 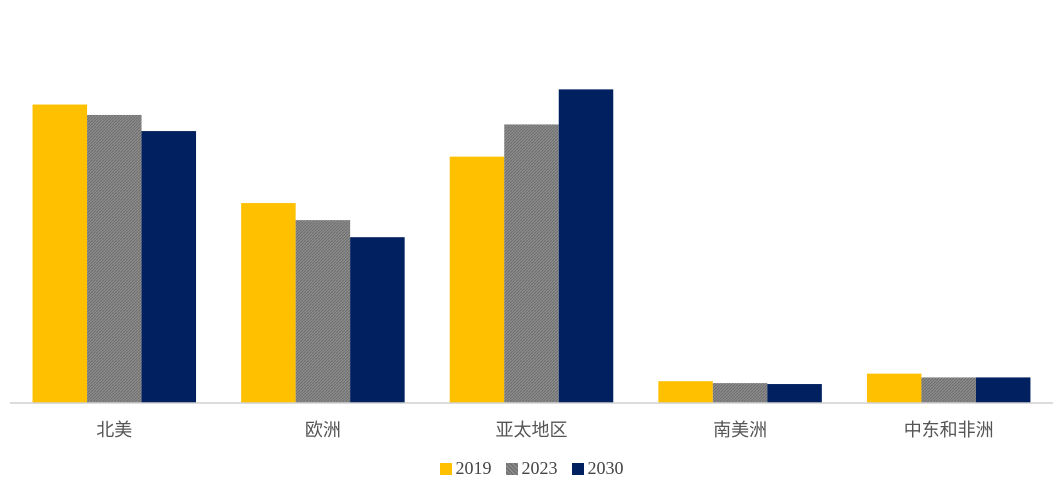 What do you see at coordinates (114, 430) in the screenshot?
I see `category-label: 北美` at bounding box center [114, 430].